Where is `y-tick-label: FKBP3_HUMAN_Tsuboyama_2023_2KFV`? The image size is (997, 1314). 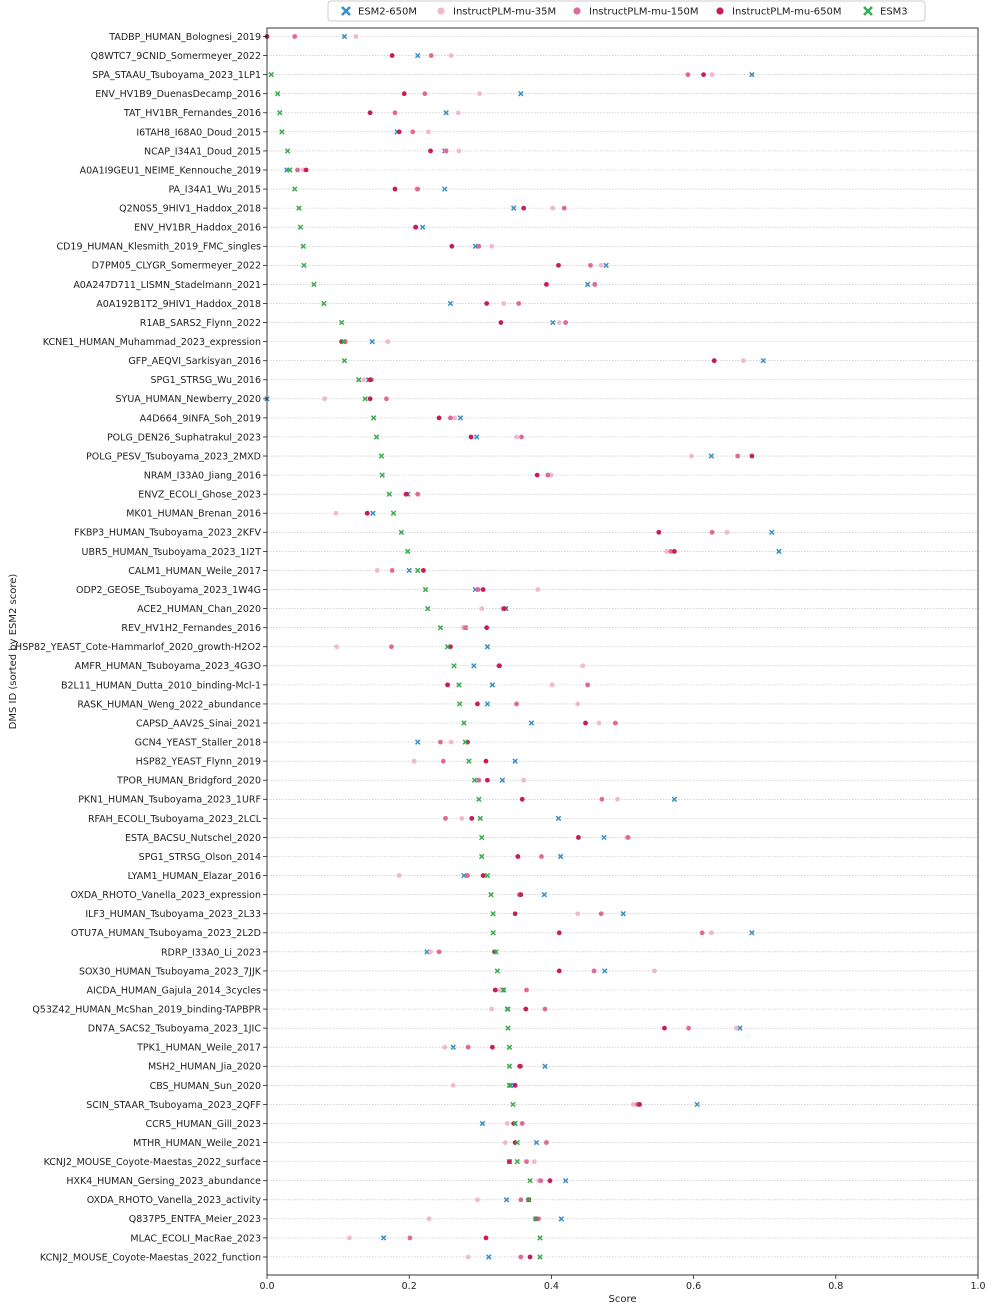 y-tick-label: FKBP3_HUMAN_Tsuboyama_2023_2KFV is located at coordinates (167, 533).